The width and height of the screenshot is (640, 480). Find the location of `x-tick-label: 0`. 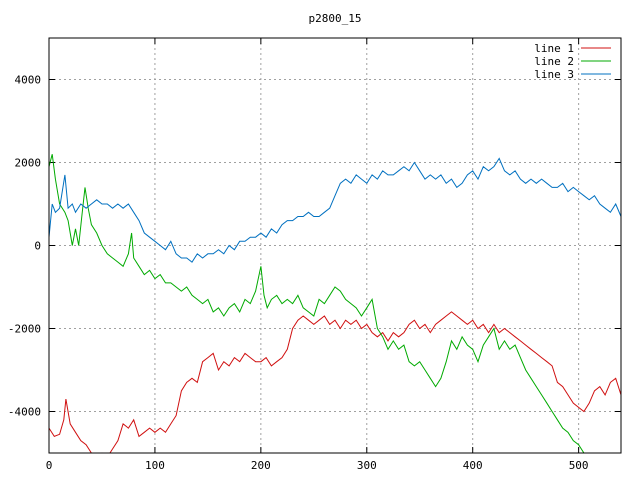

x-tick-label: 0 is located at coordinates (49, 465).